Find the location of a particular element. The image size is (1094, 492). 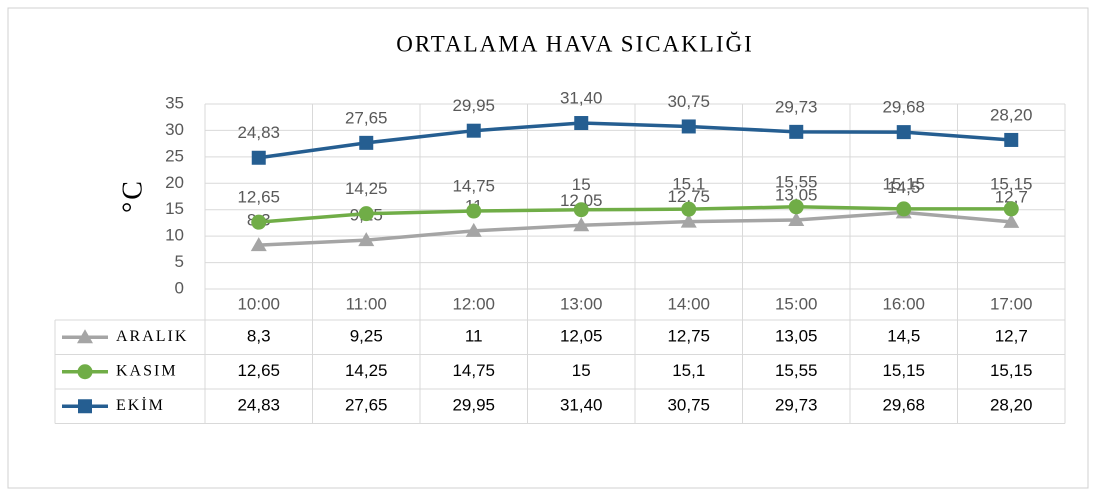

legend-label: ARALIK is located at coordinates (152, 336).